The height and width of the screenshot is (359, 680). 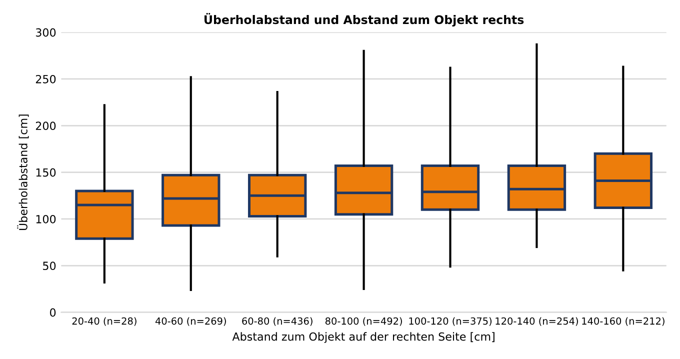 I want to click on y-tick-label: 150, so click(x=46, y=172).